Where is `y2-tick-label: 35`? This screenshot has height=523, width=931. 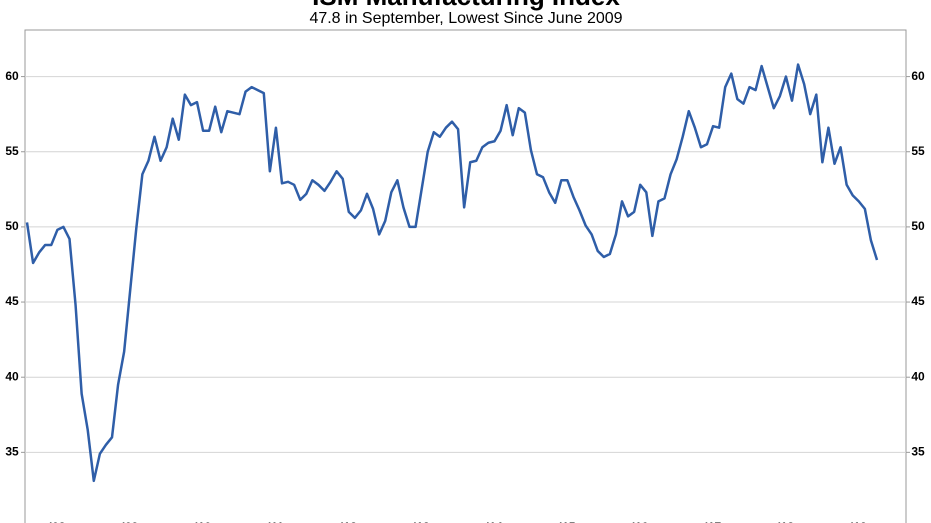 y2-tick-label: 35 is located at coordinates (918, 452).